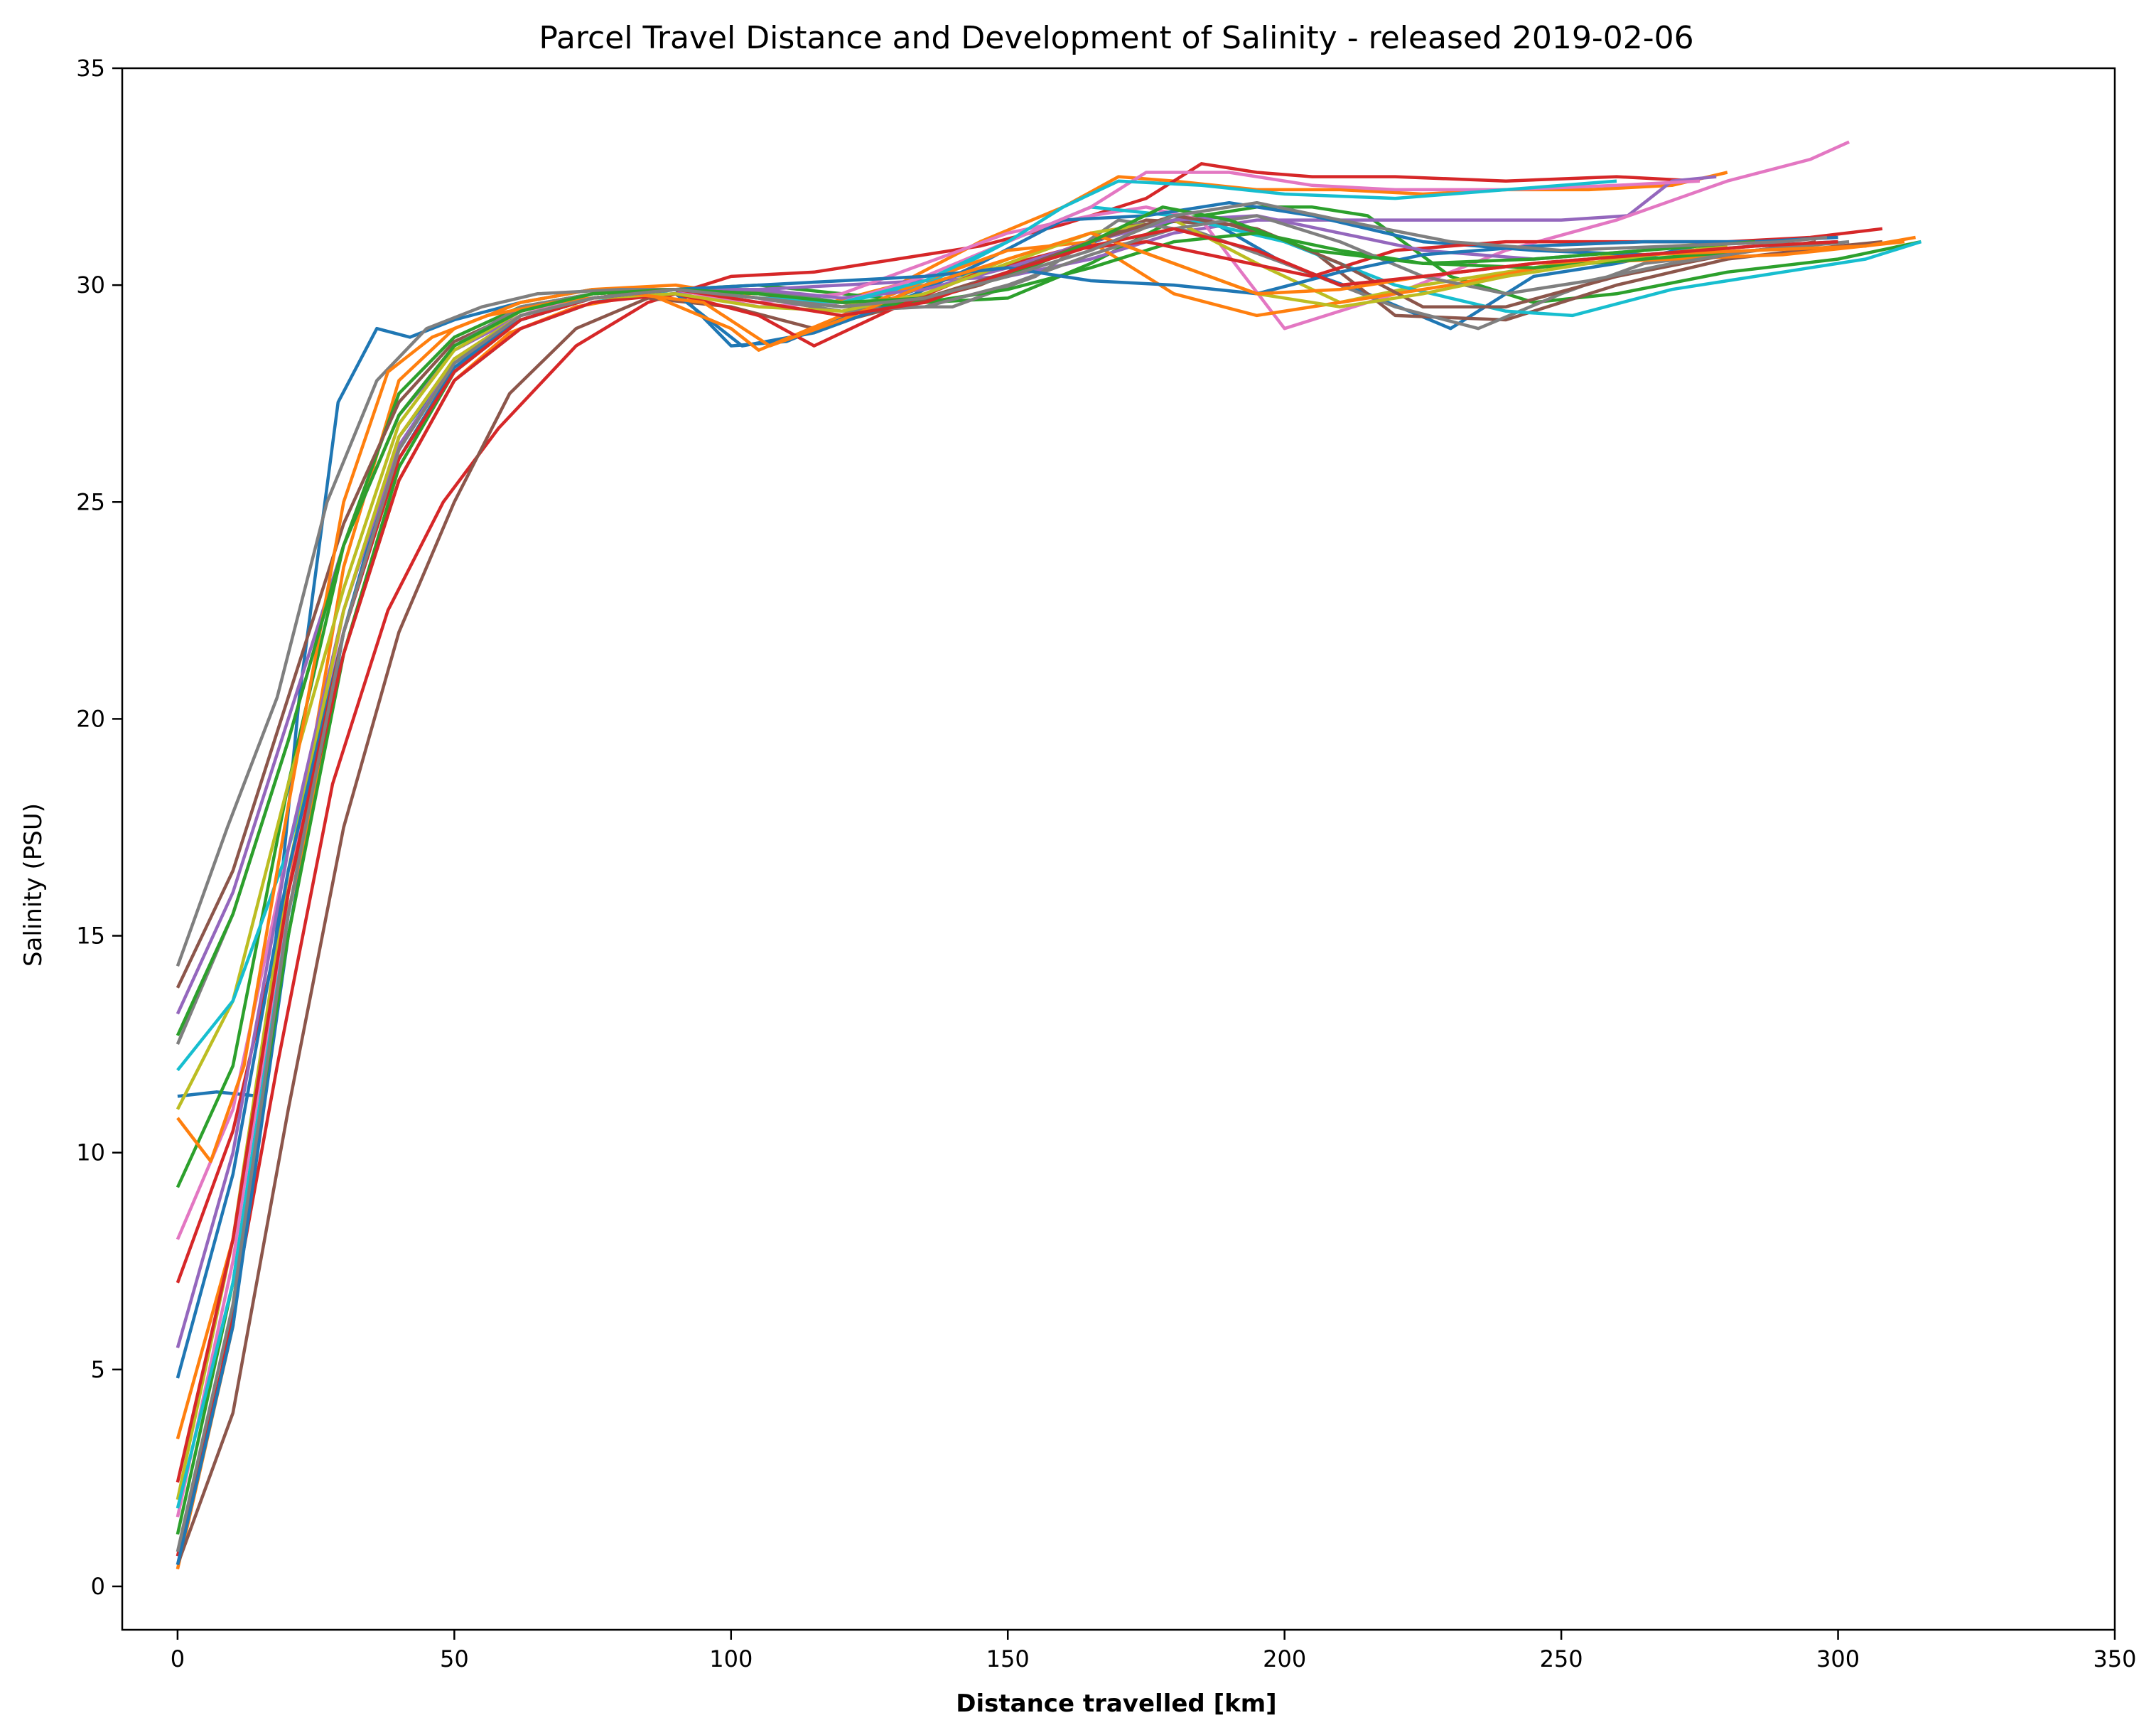 The height and width of the screenshot is (1730, 2156). Describe the element at coordinates (90, 68) in the screenshot. I see `y-tick-label: 35` at that location.